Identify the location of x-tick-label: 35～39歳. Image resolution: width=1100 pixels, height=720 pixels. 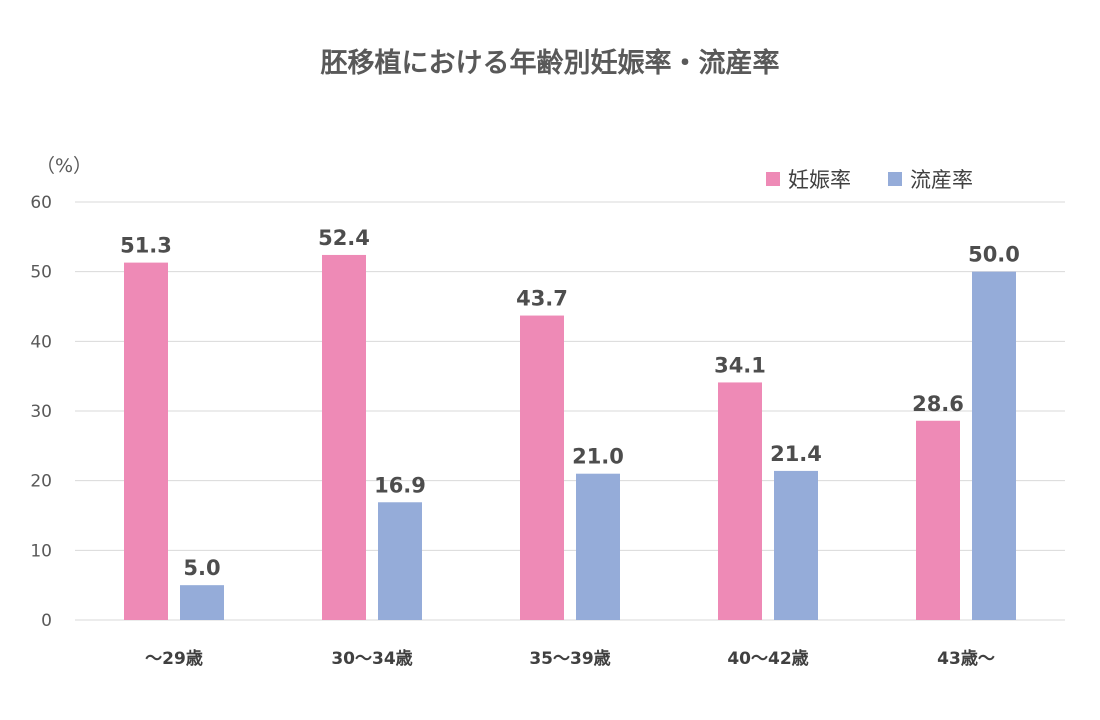
(569, 658).